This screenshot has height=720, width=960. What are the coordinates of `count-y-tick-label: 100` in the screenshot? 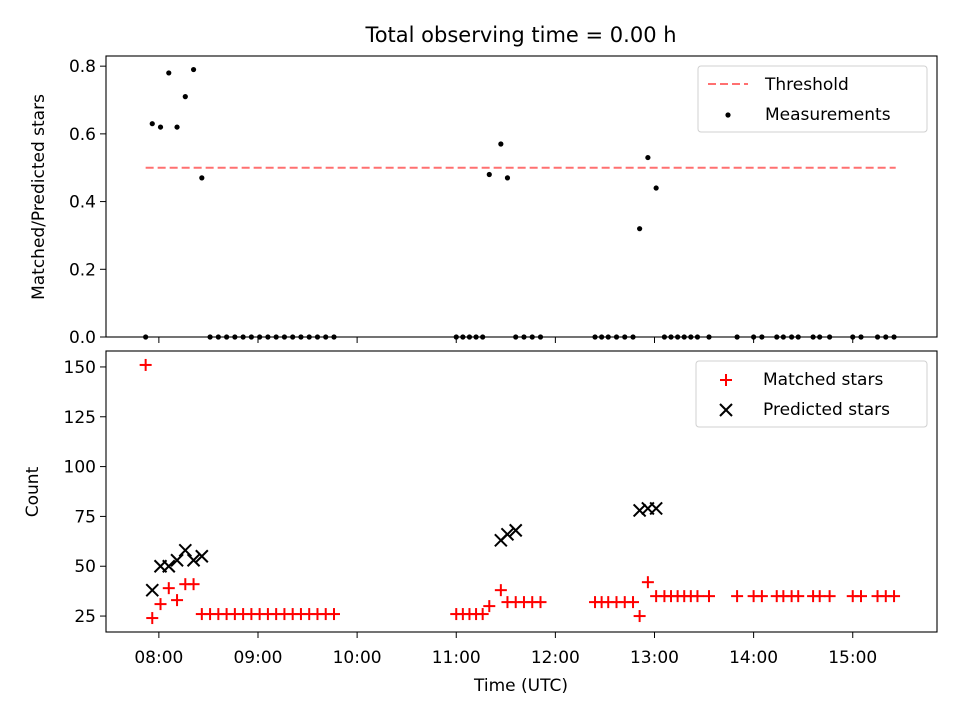 It's located at (80, 468).